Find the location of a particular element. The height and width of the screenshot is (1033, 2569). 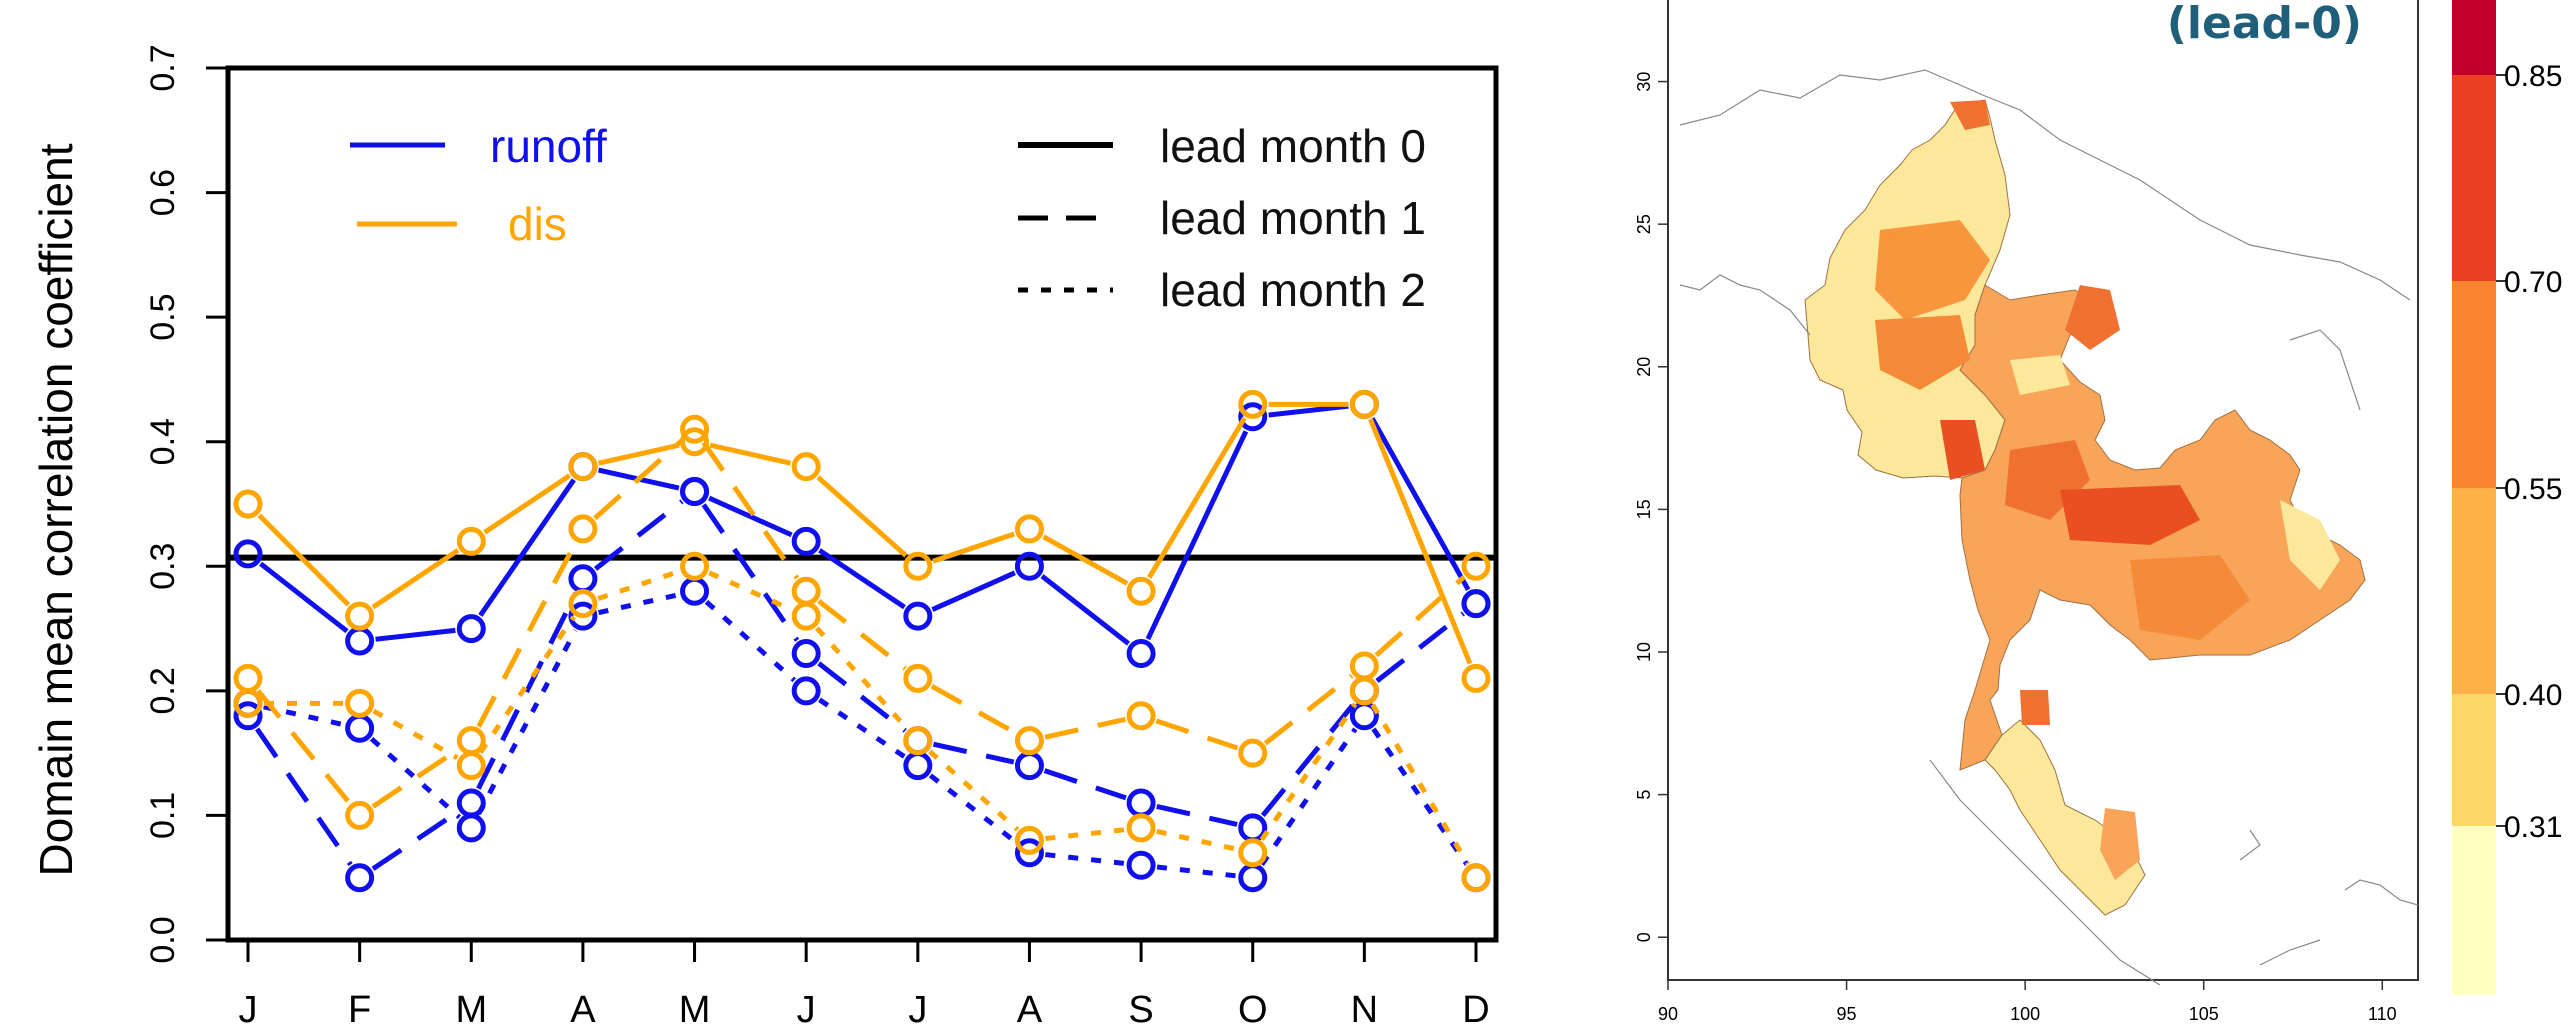

colorbar-tick-label: 0.55 is located at coordinates (2533, 489).